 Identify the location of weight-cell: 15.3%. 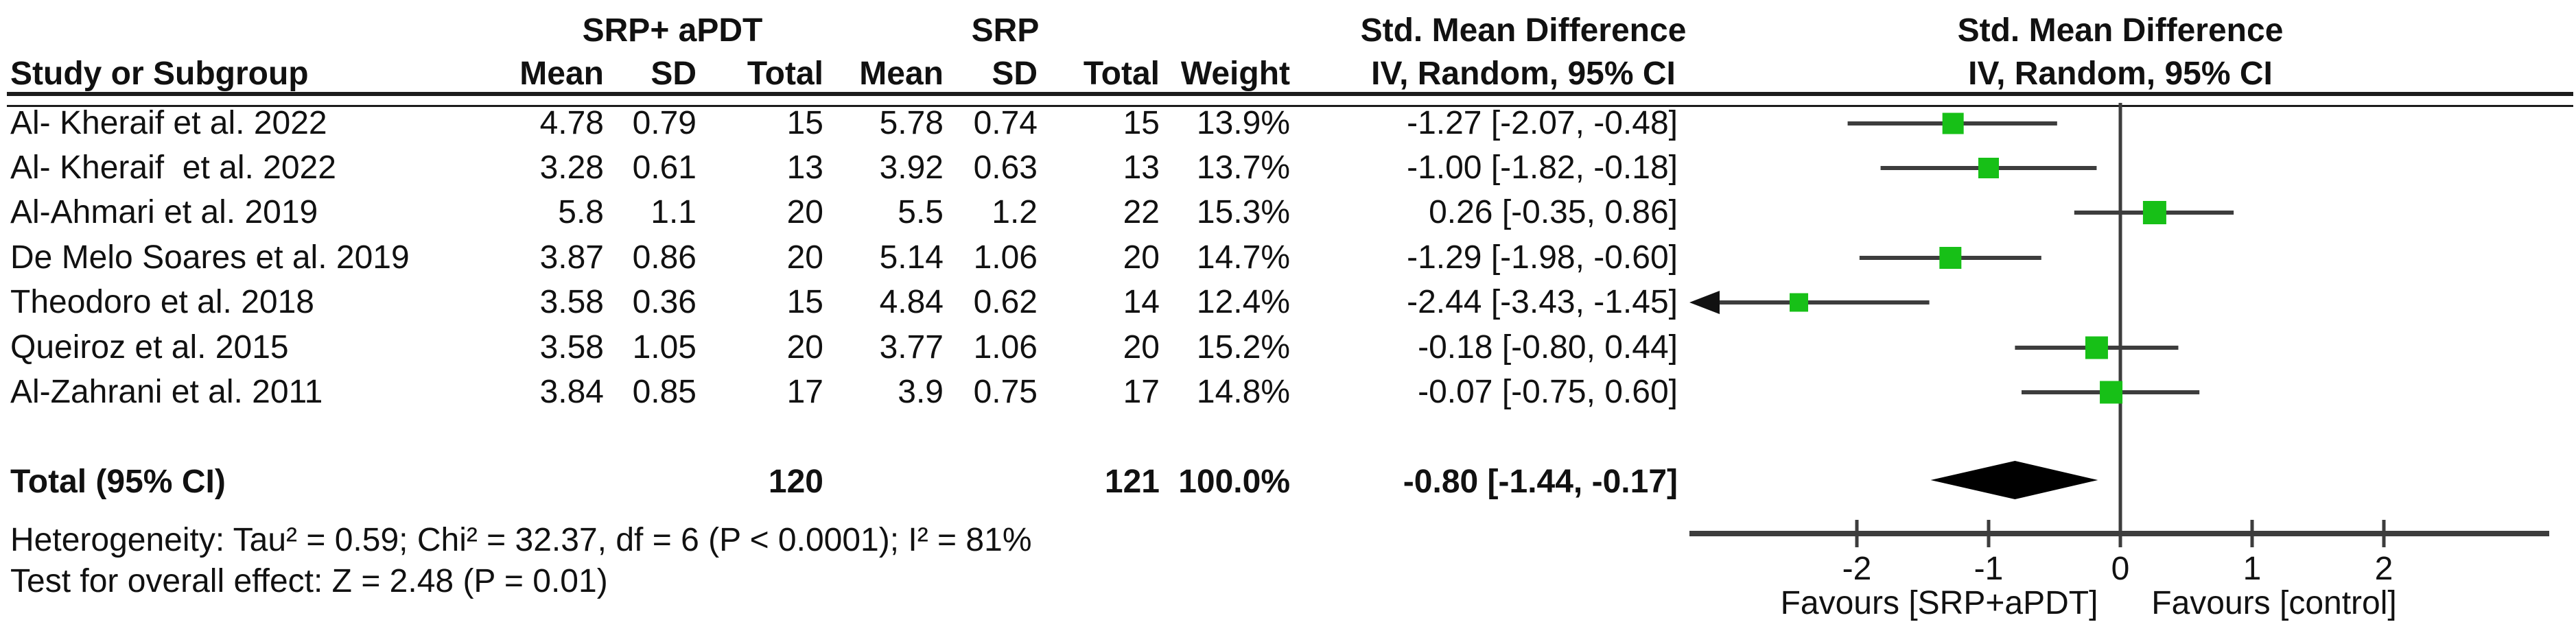
(1243, 212).